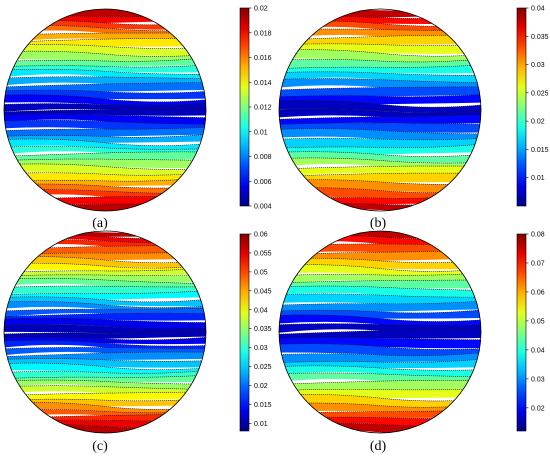 The image size is (550, 457). What do you see at coordinates (263, 108) in the screenshot?
I see `colorbar-tick-label: 0.012` at bounding box center [263, 108].